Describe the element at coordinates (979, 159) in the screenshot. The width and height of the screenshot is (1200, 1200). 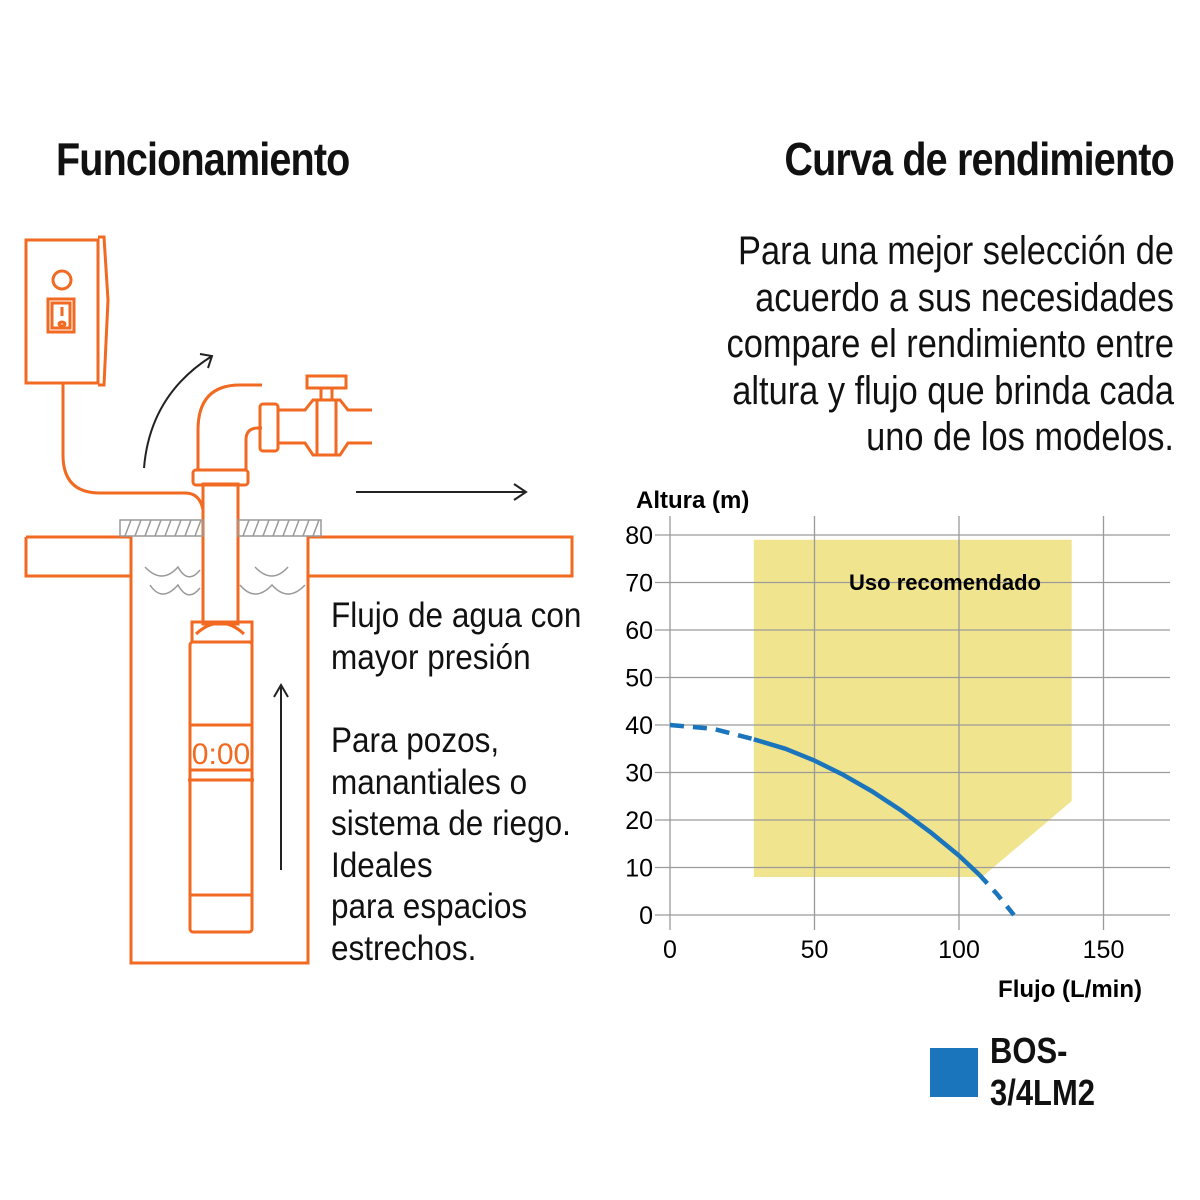
I see `section-title-curva: Curva de rendimiento` at that location.